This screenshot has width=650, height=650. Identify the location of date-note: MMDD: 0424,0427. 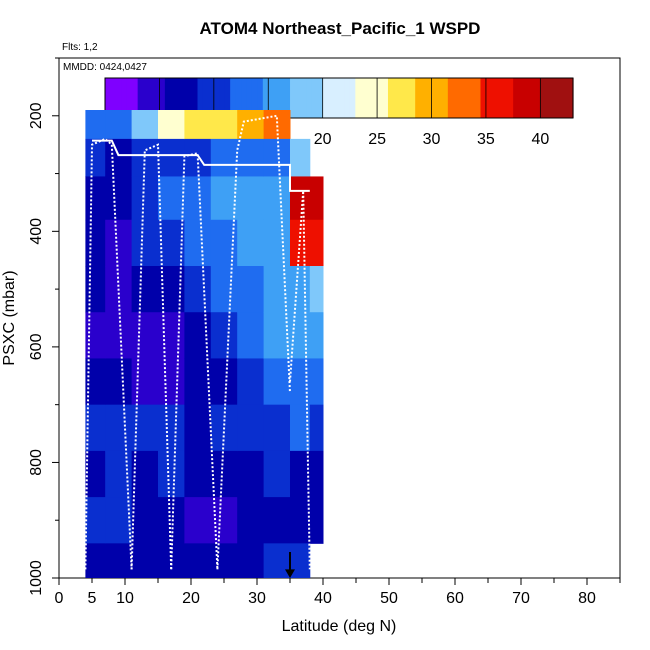
(105, 67).